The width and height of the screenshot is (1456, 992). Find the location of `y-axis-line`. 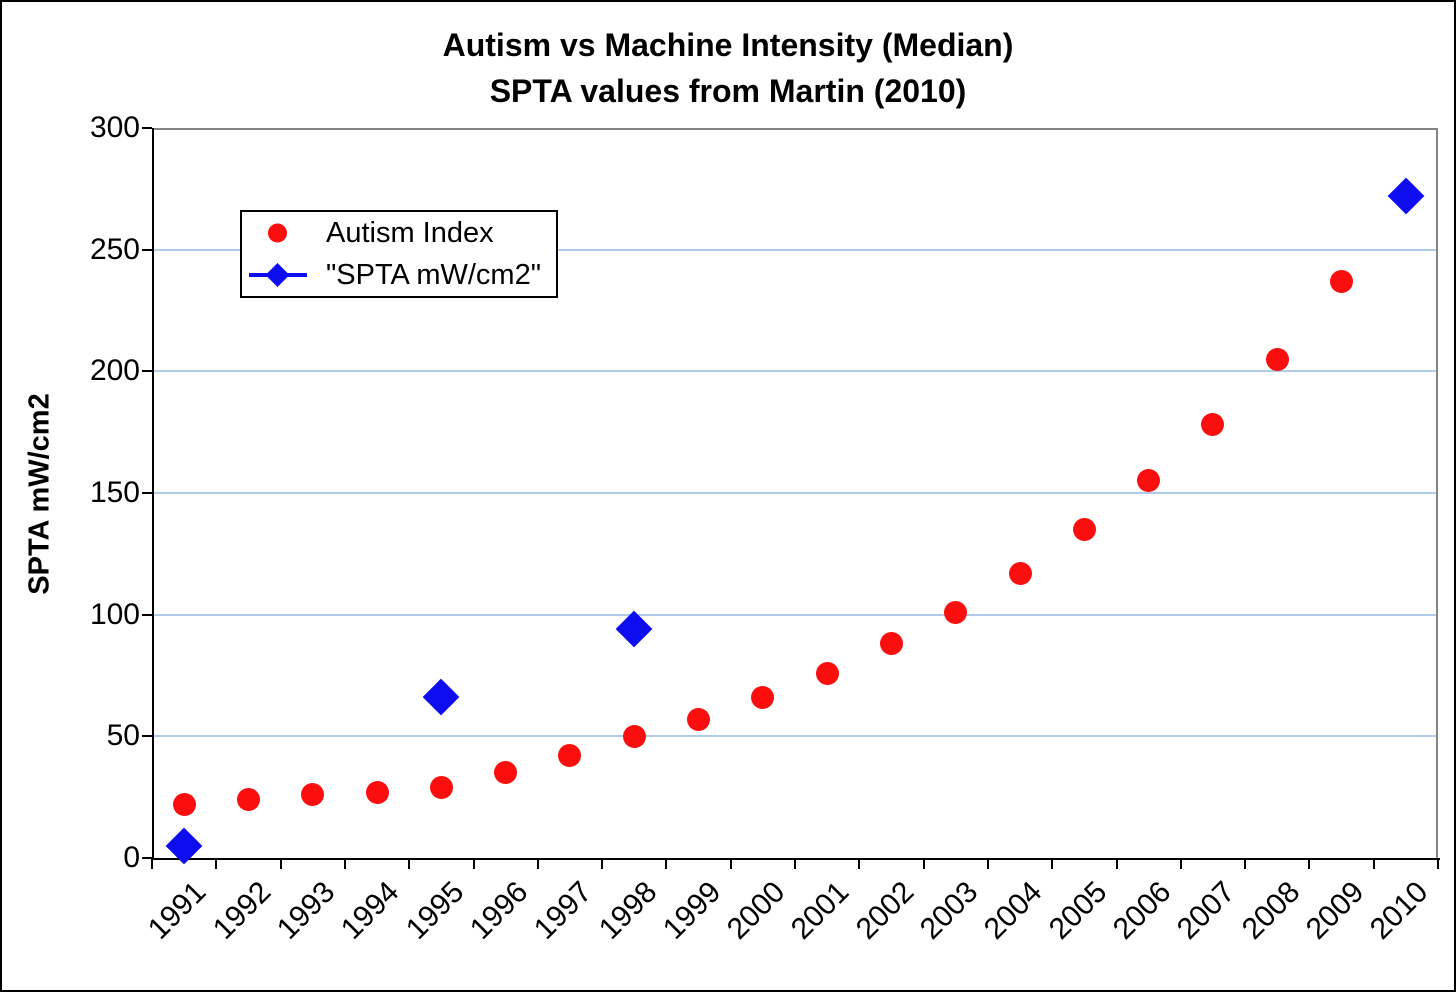

y-axis-line is located at coordinates (153, 494).